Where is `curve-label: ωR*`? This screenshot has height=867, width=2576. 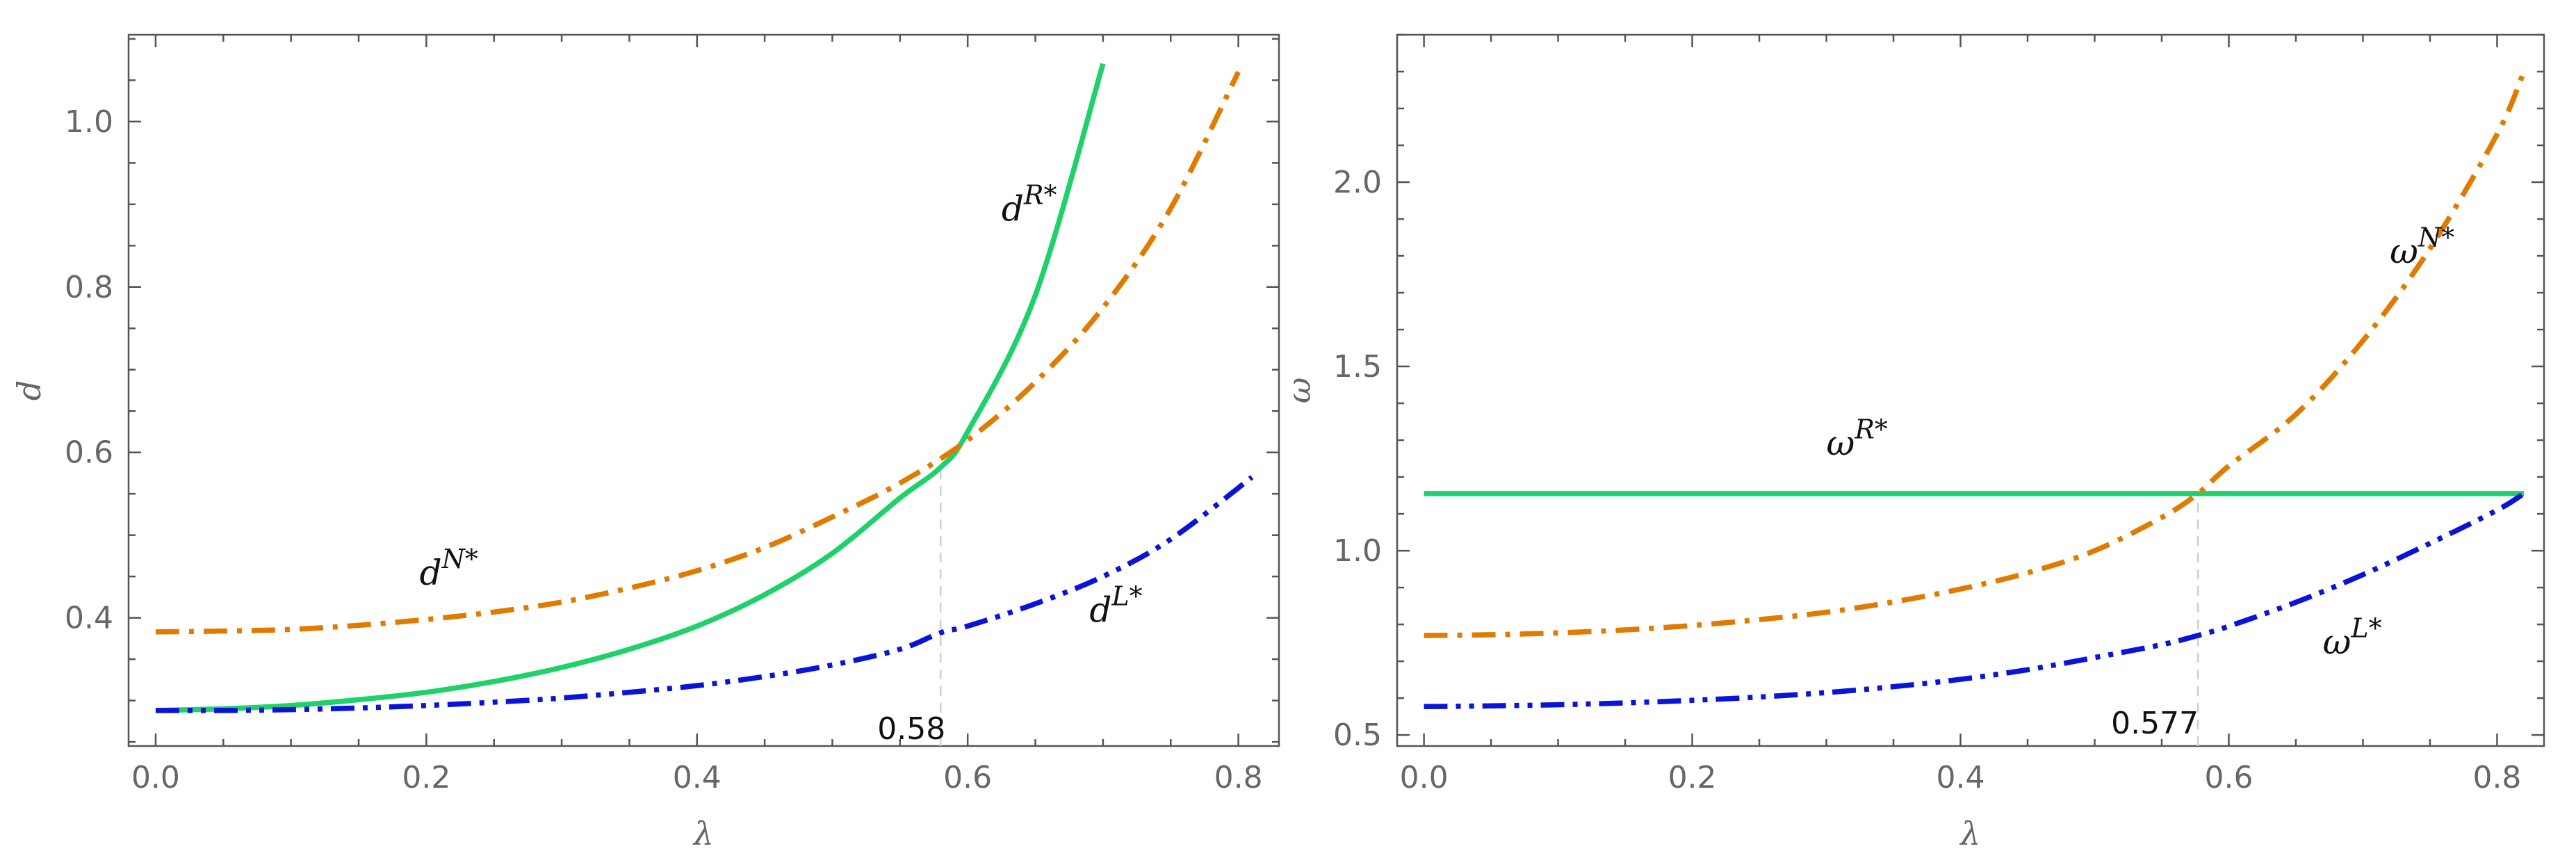 curve-label: ωR* is located at coordinates (1857, 438).